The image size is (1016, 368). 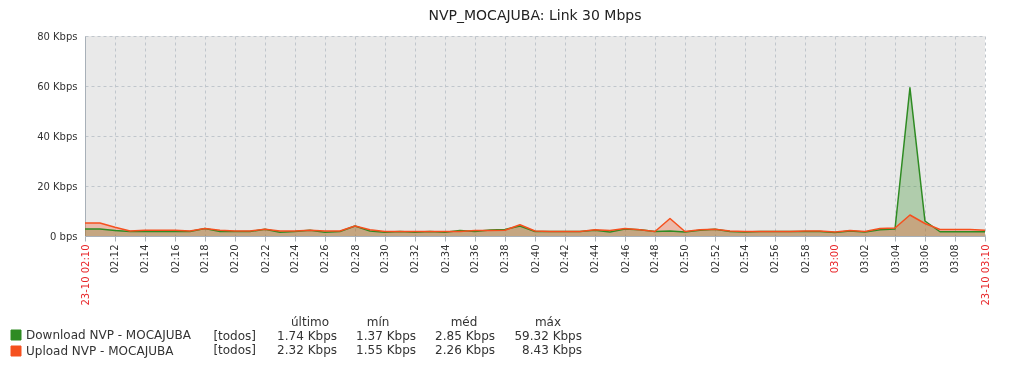 What do you see at coordinates (307, 350) in the screenshot?
I see `text: 2.32 Kbps` at bounding box center [307, 350].